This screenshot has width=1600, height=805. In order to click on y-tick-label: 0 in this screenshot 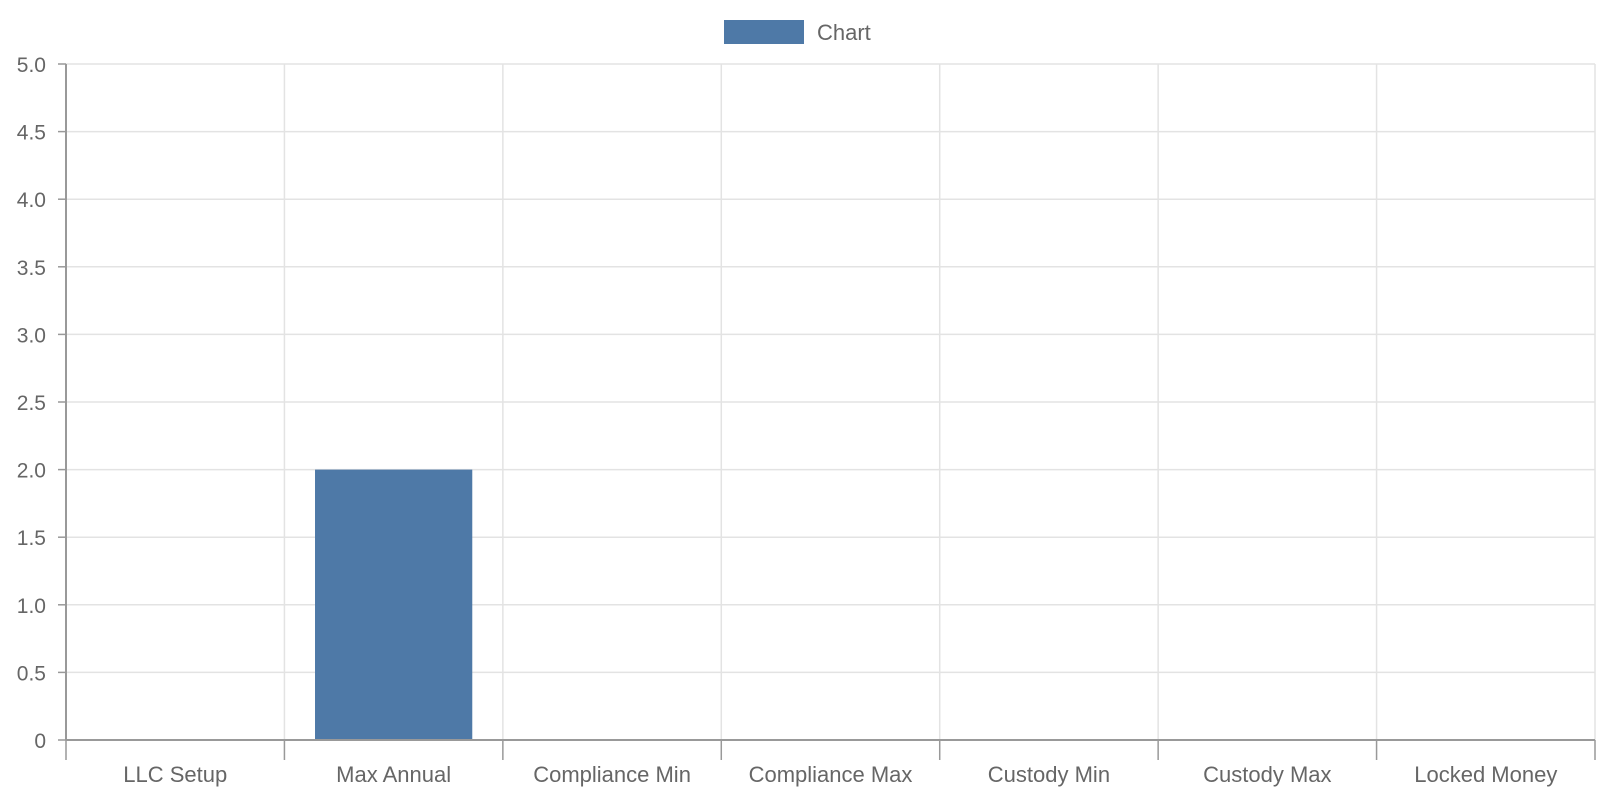, I will do `click(40, 741)`.